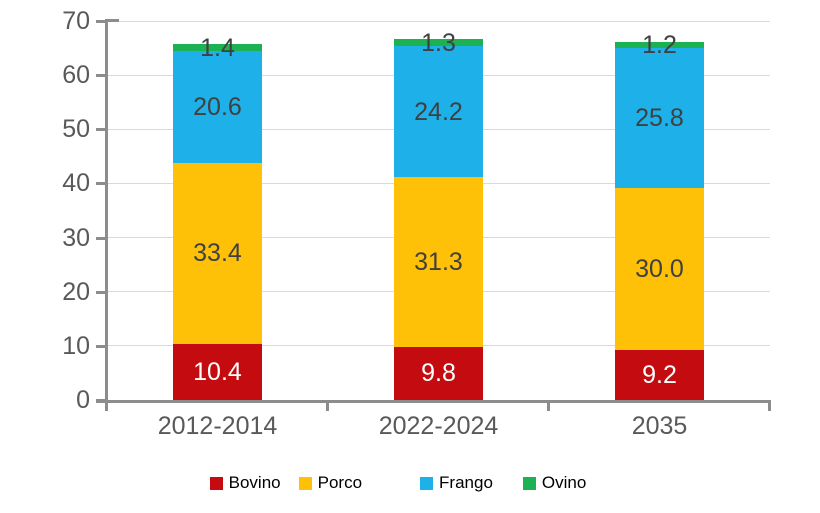 The width and height of the screenshot is (820, 513). What do you see at coordinates (106, 211) in the screenshot?
I see `y-axis-line` at bounding box center [106, 211].